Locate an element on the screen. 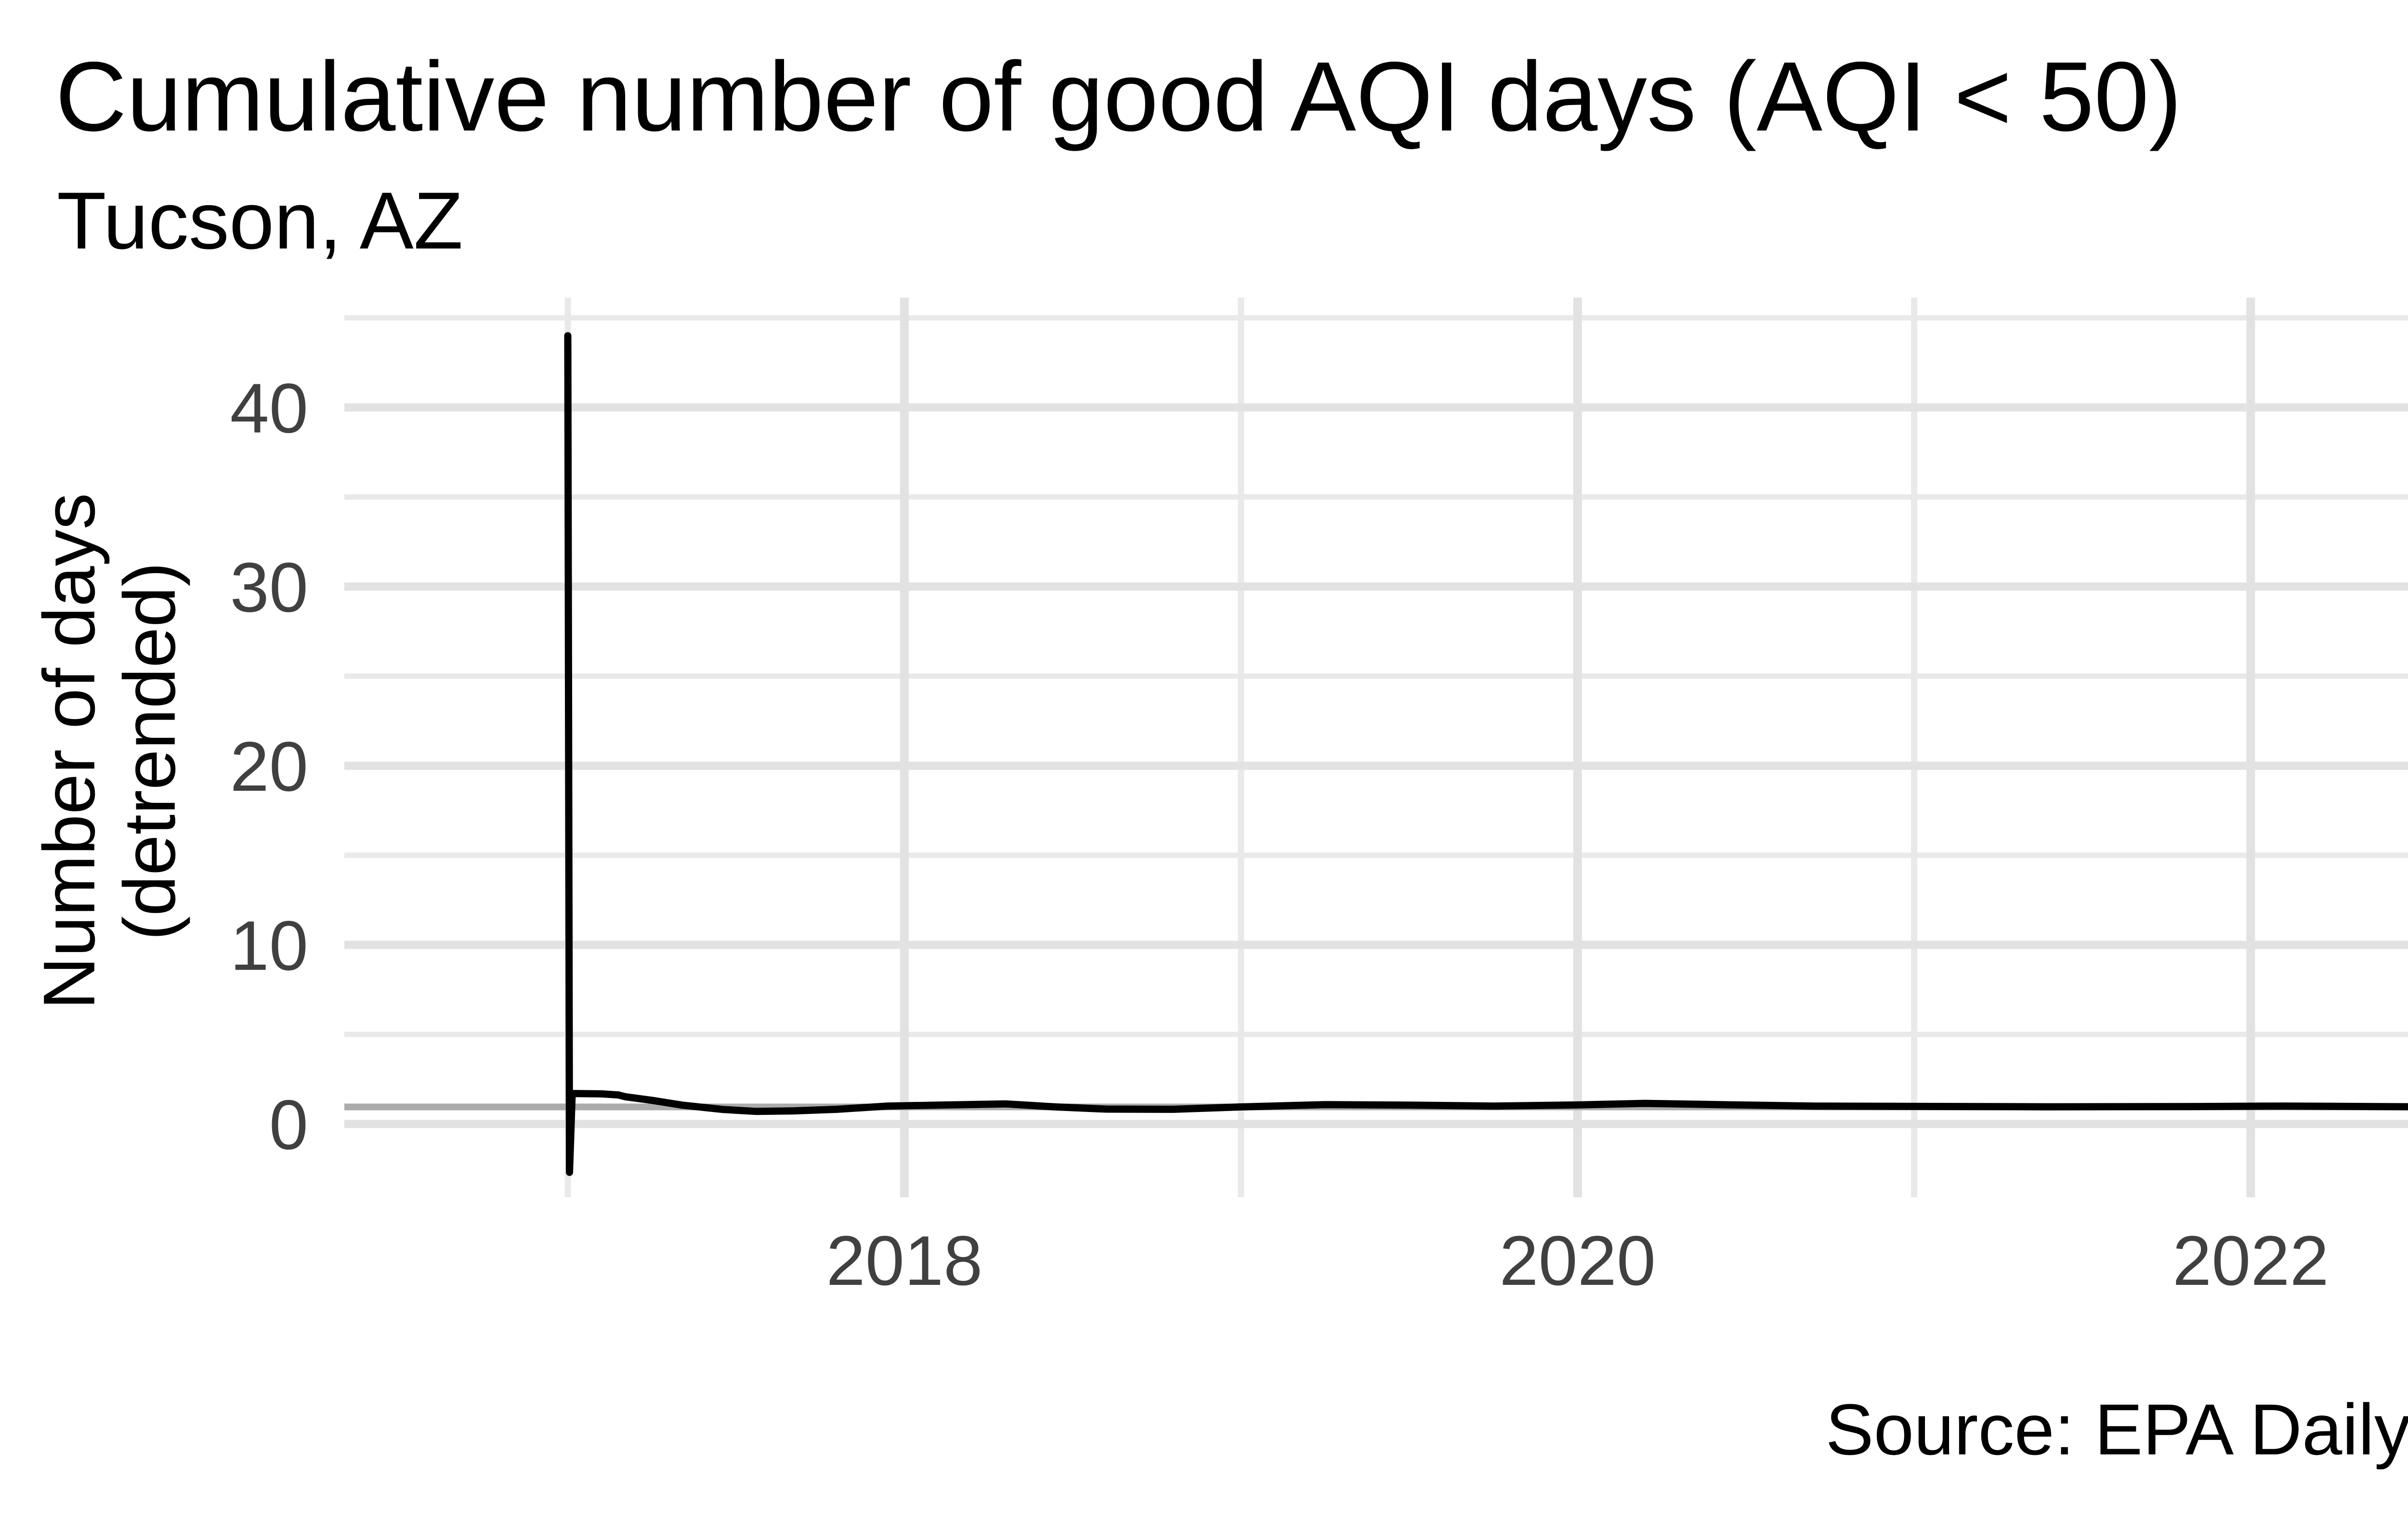 This screenshot has width=2408, height=1517. x-tick-label: 2022 is located at coordinates (2250, 1260).